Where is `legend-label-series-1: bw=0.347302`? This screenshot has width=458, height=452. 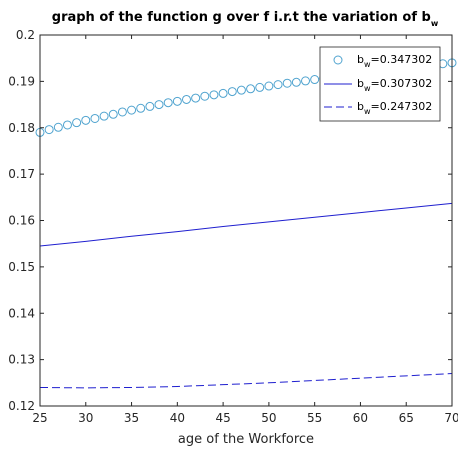
legend-label-series-1: bw=0.347302 is located at coordinates (394, 61).